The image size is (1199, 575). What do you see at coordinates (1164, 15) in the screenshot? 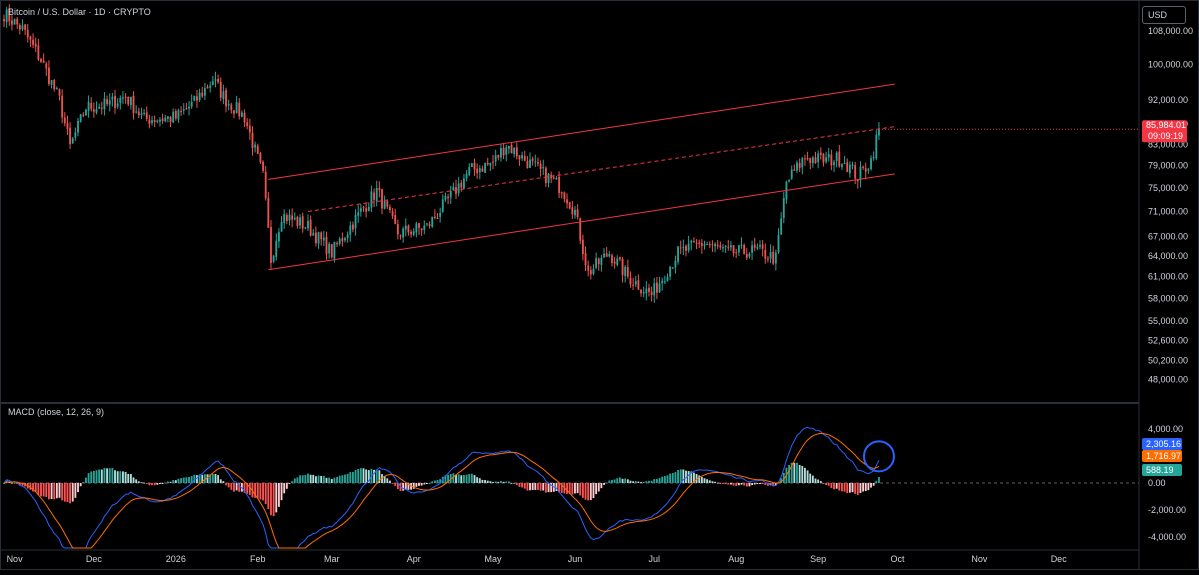
I see `currency-button: USD` at bounding box center [1164, 15].